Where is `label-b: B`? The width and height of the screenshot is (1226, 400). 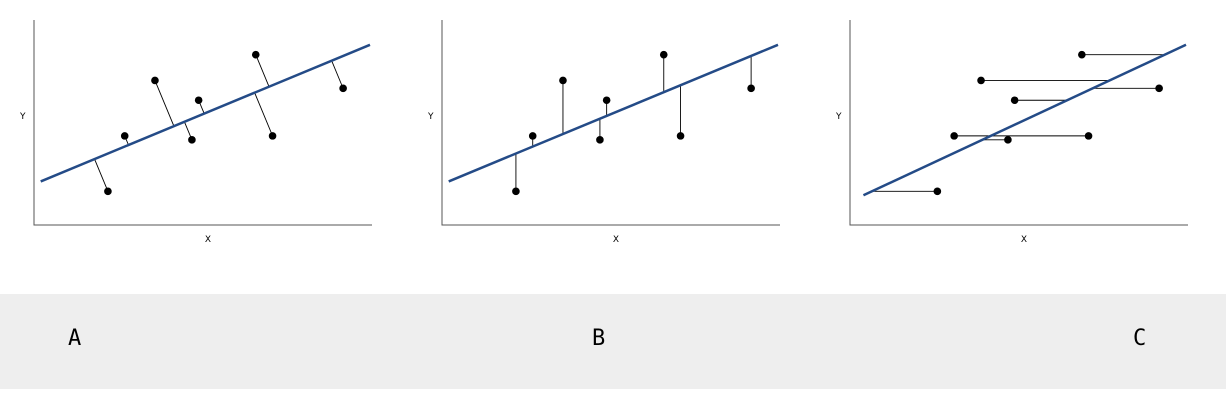
label-b: B is located at coordinates (599, 338).